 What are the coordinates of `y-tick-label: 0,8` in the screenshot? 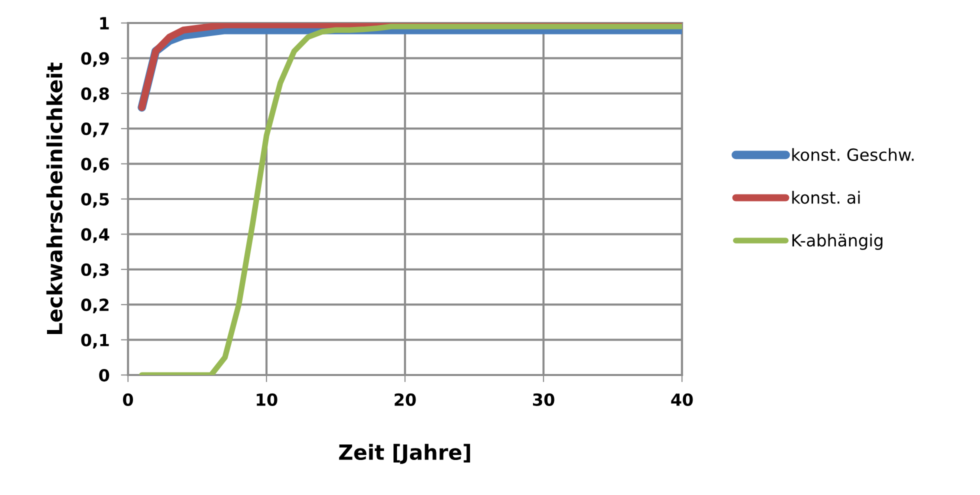 It's located at (95, 94).